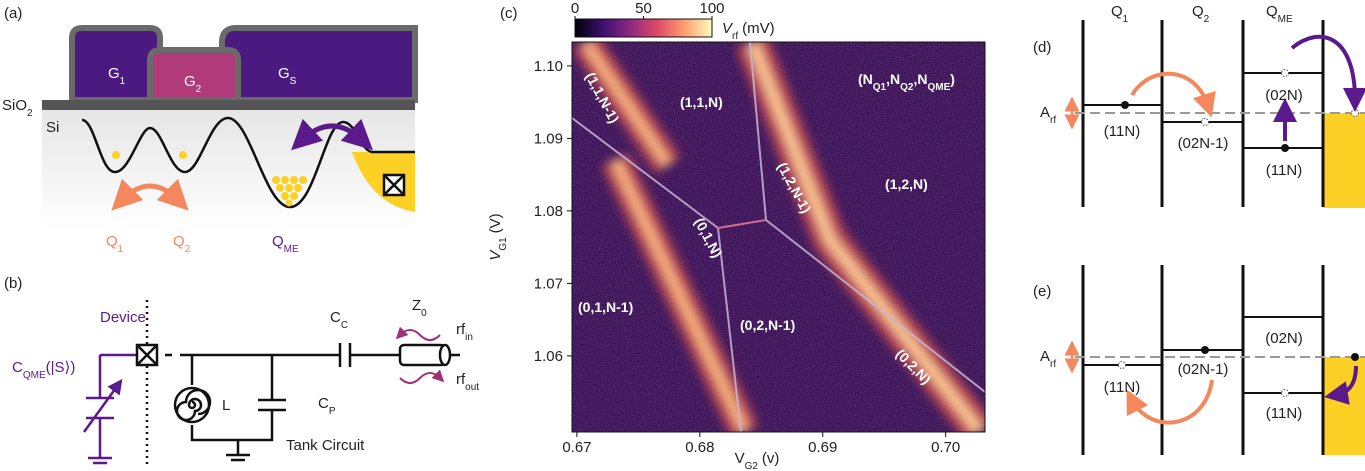 This screenshot has width=1365, height=471. I want to click on colorbar-tick-label: 50, so click(643, 8).